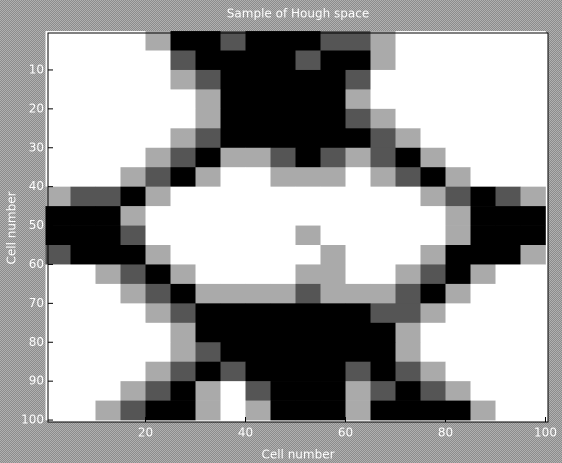  I want to click on y-tick-label: 50, so click(36, 225).